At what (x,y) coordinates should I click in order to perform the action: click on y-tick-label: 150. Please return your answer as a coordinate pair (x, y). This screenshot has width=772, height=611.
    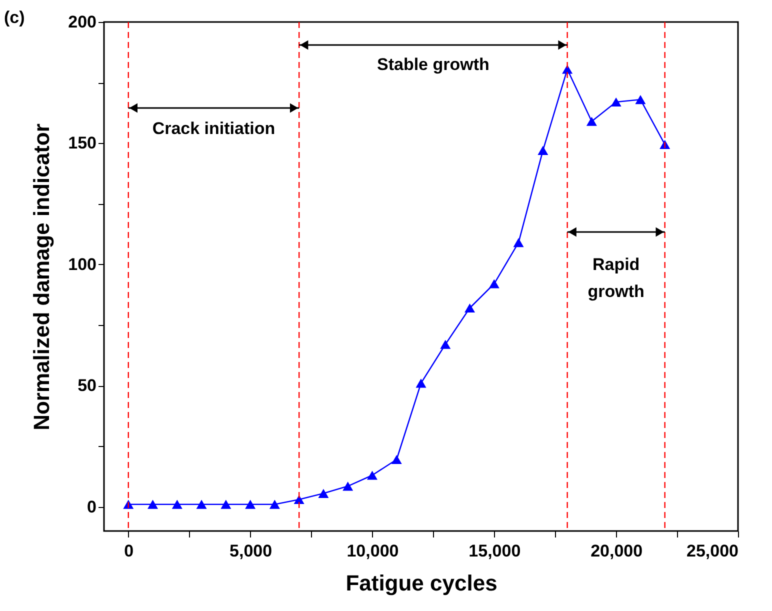
    Looking at the image, I should click on (82, 143).